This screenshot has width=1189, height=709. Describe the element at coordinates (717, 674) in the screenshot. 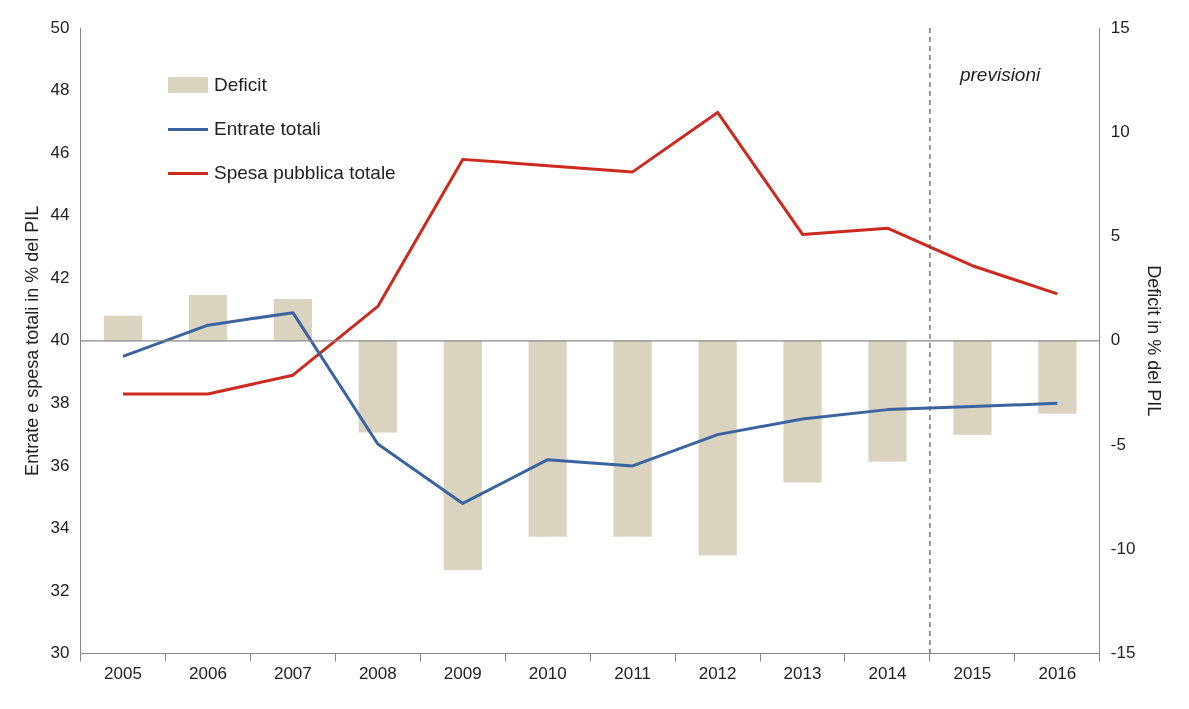

I see `x-tick-label: 2012` at that location.